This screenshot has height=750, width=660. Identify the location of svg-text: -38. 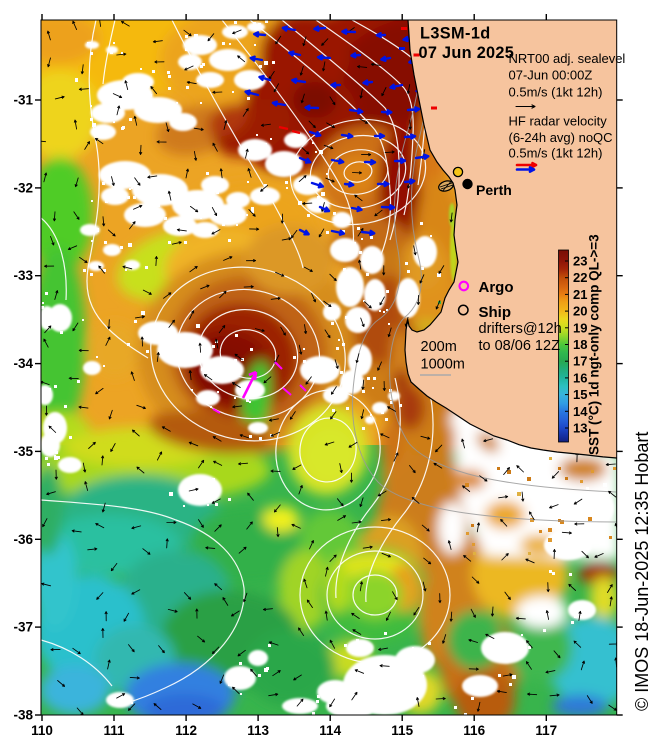
(23, 715).